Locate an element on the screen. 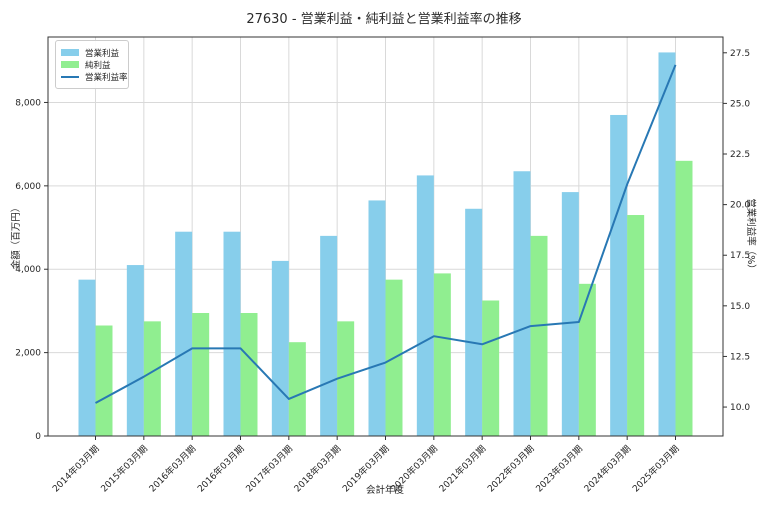 The height and width of the screenshot is (512, 768). y-tick-label-right: 22.5 is located at coordinates (740, 155).